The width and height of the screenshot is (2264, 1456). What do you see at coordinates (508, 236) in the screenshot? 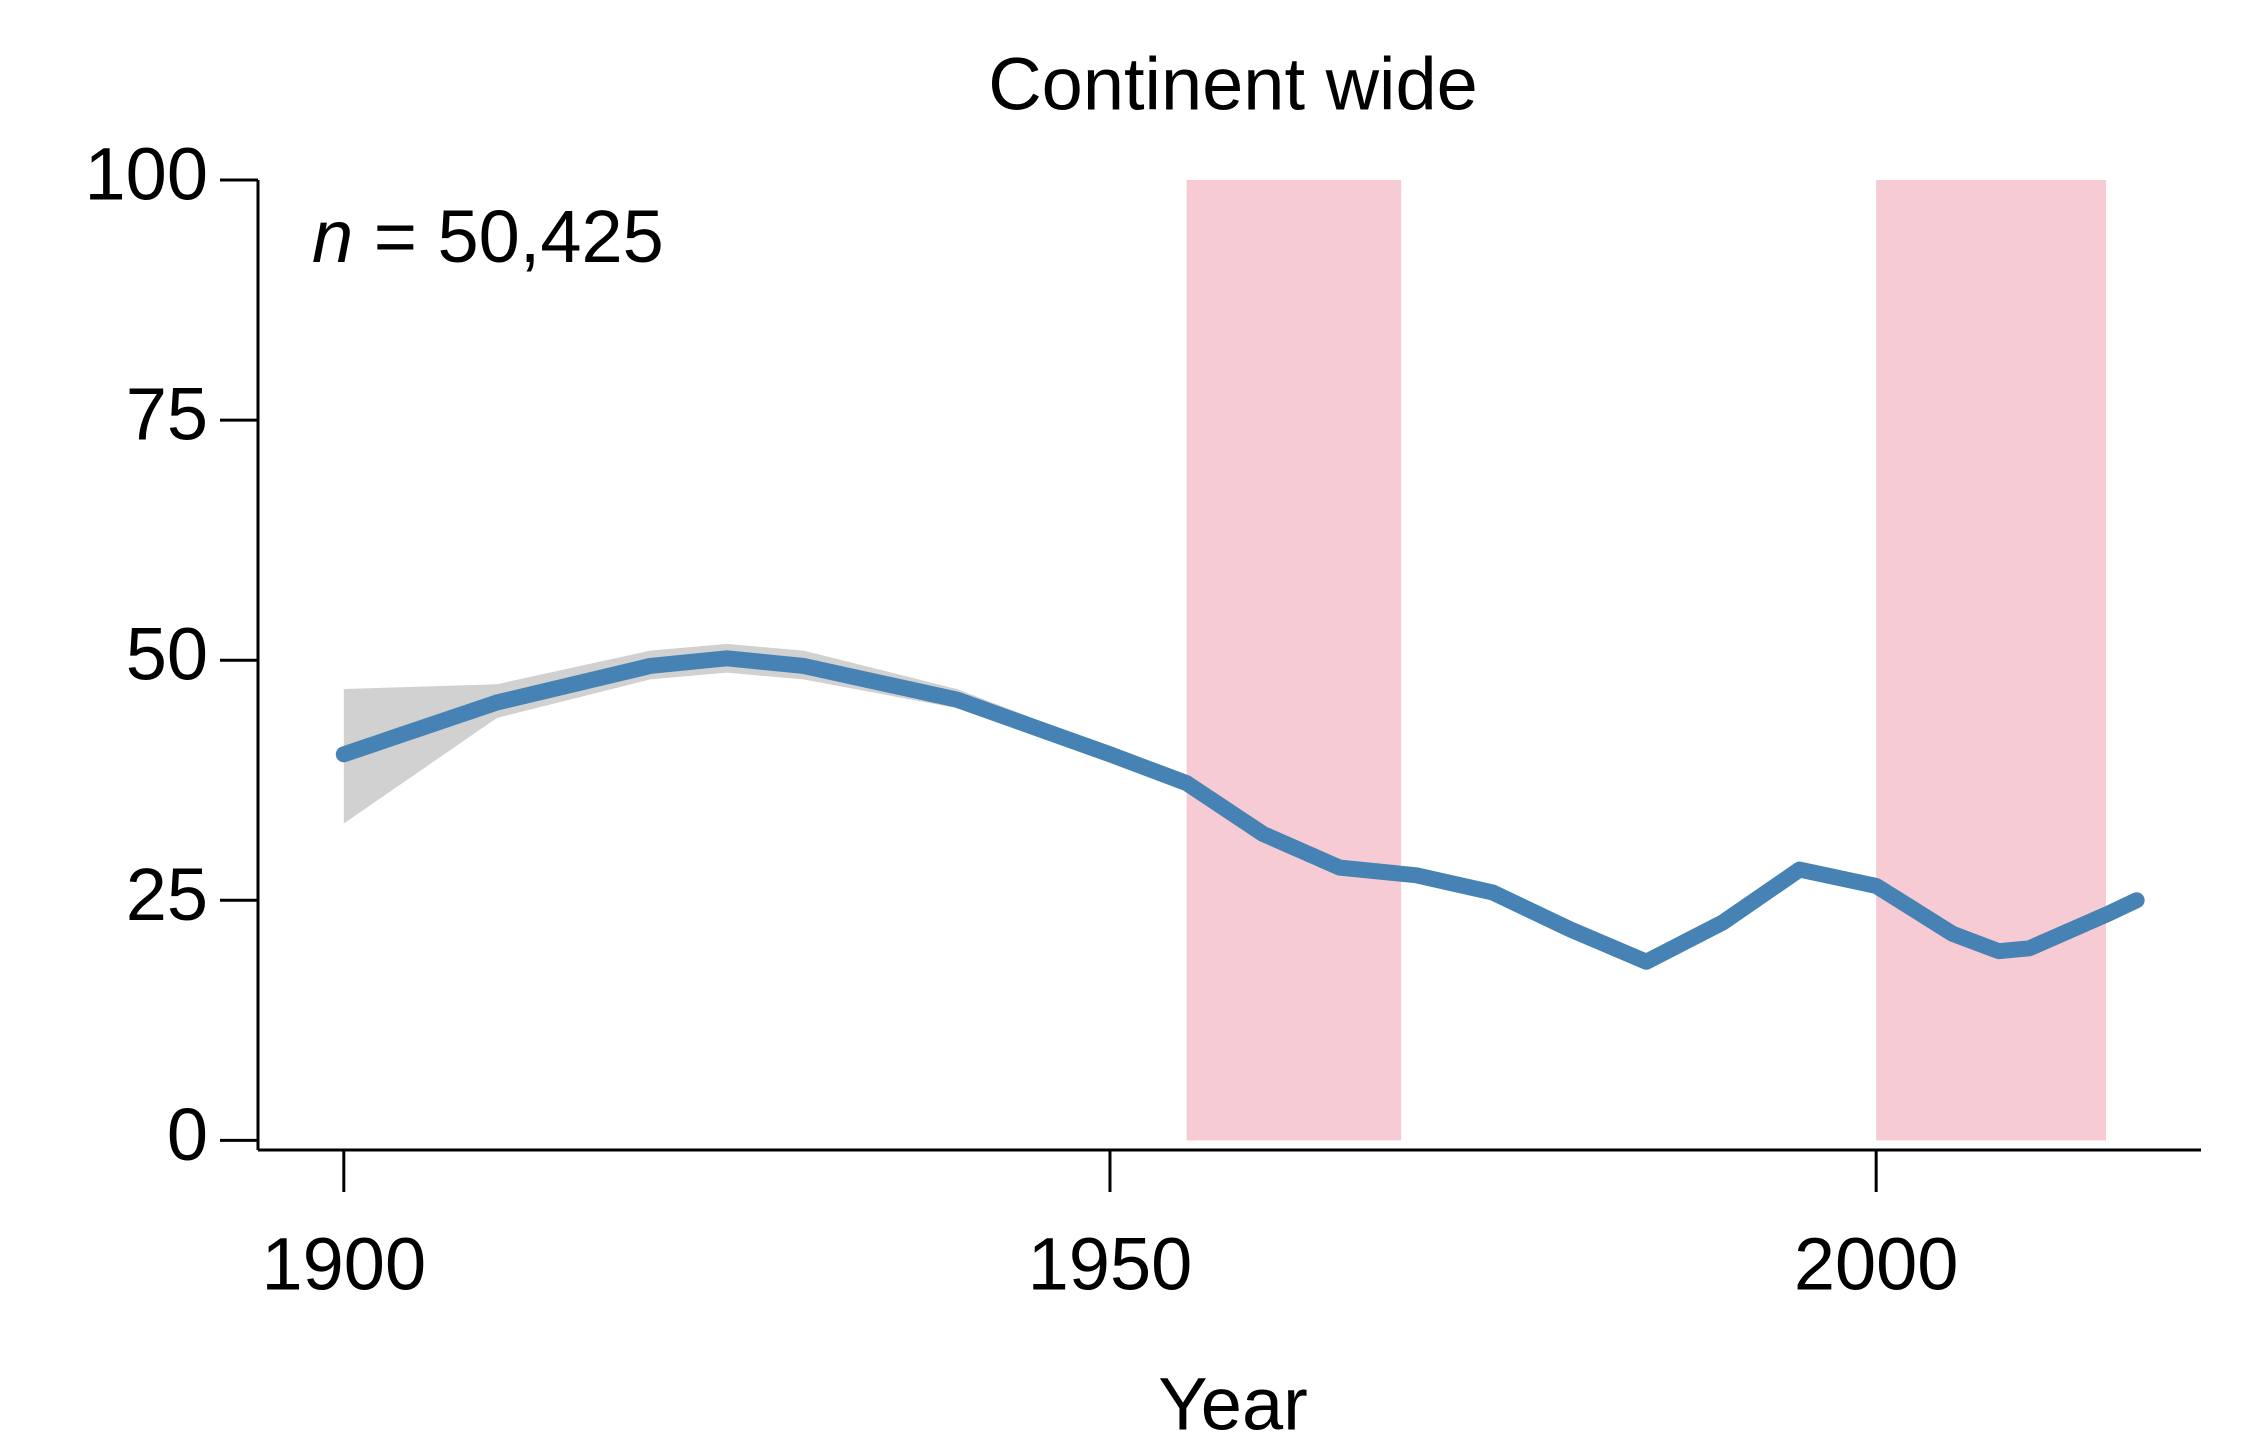
I see `annotation-text: = 50,425` at bounding box center [508, 236].